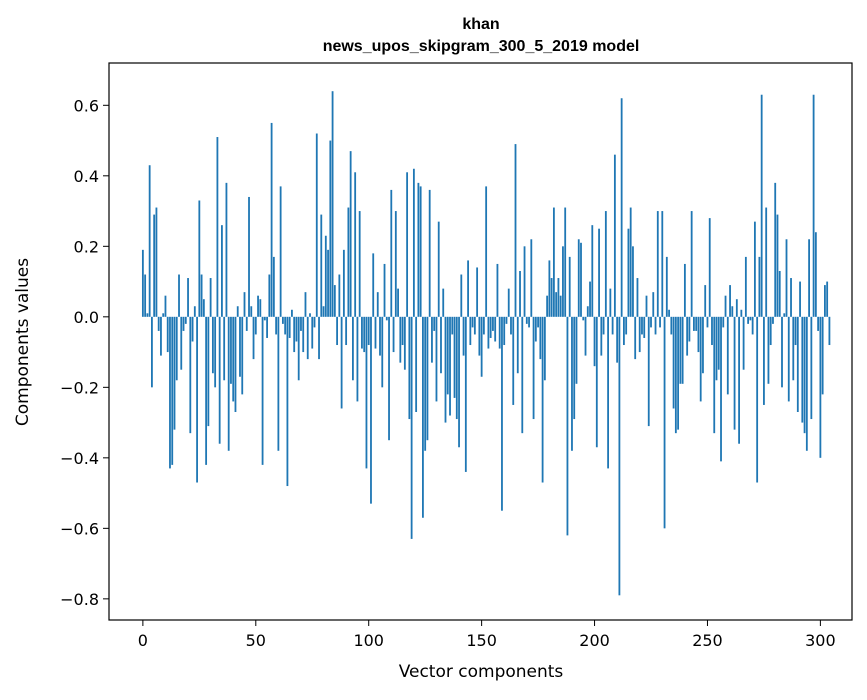 Image resolution: width=867 pixels, height=700 pixels. I want to click on y-tick-label-2: −0.4, so click(79, 458).